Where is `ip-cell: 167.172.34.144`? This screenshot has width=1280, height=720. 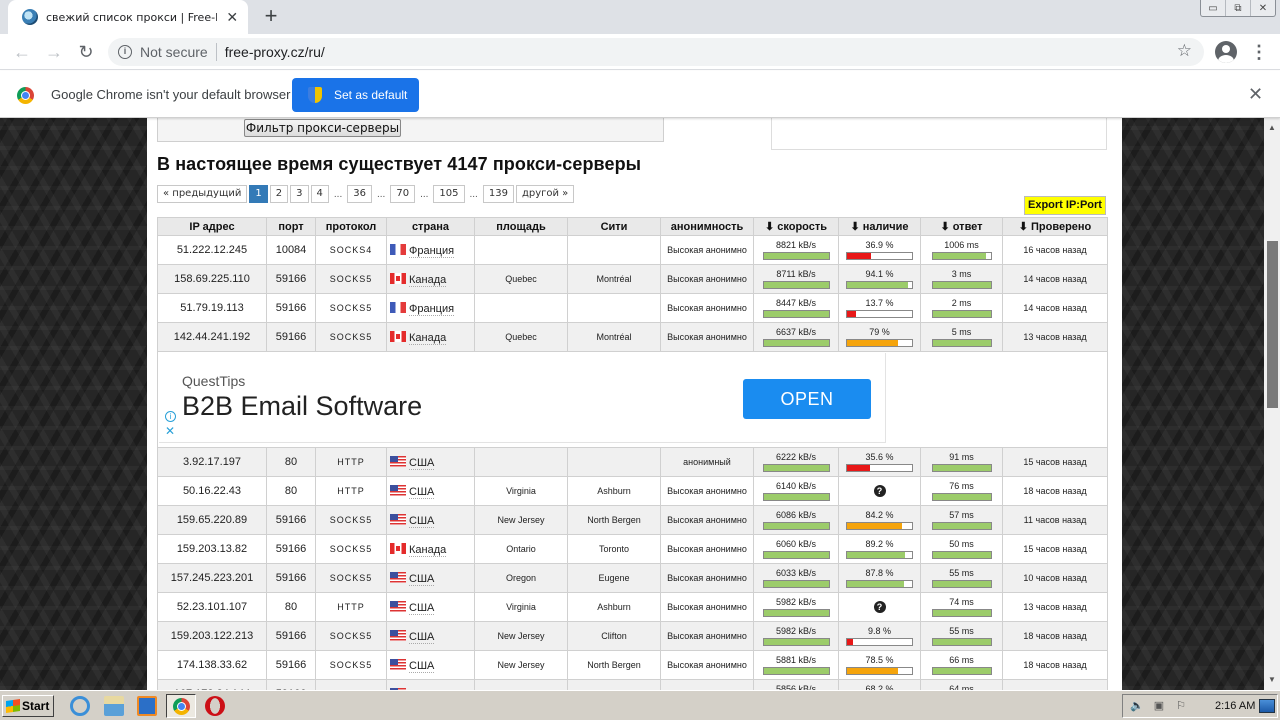
ip-cell: 167.172.34.144 is located at coordinates (212, 684).